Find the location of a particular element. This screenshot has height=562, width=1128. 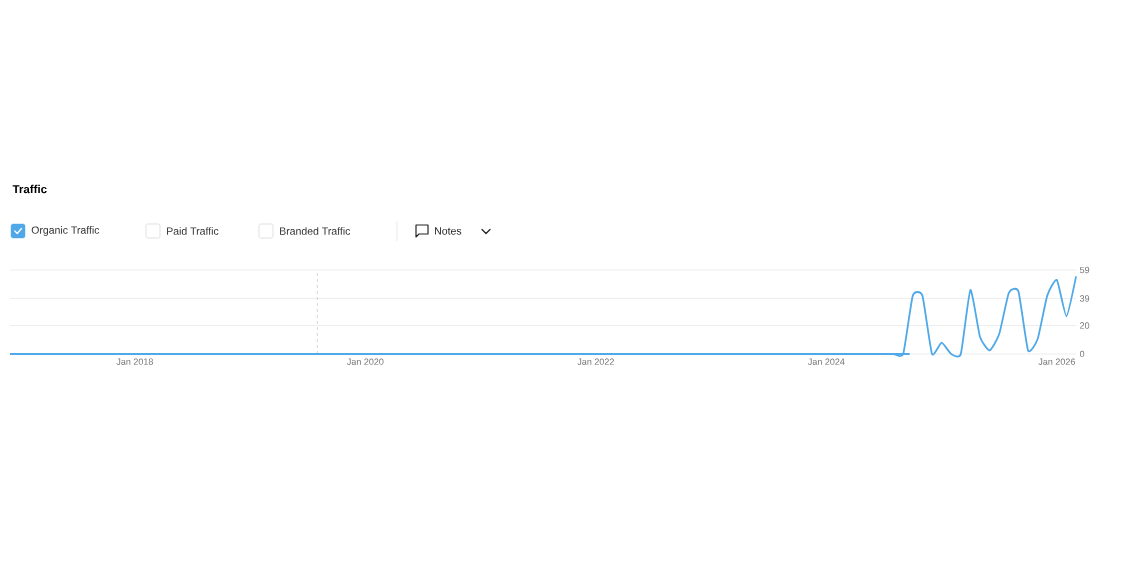

text: Paid Traffic is located at coordinates (193, 231).